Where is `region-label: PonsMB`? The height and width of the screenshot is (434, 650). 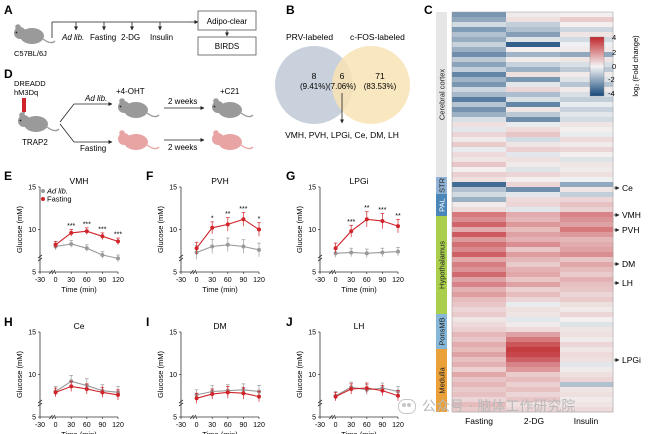
region-label: PonsMB is located at coordinates (442, 331).